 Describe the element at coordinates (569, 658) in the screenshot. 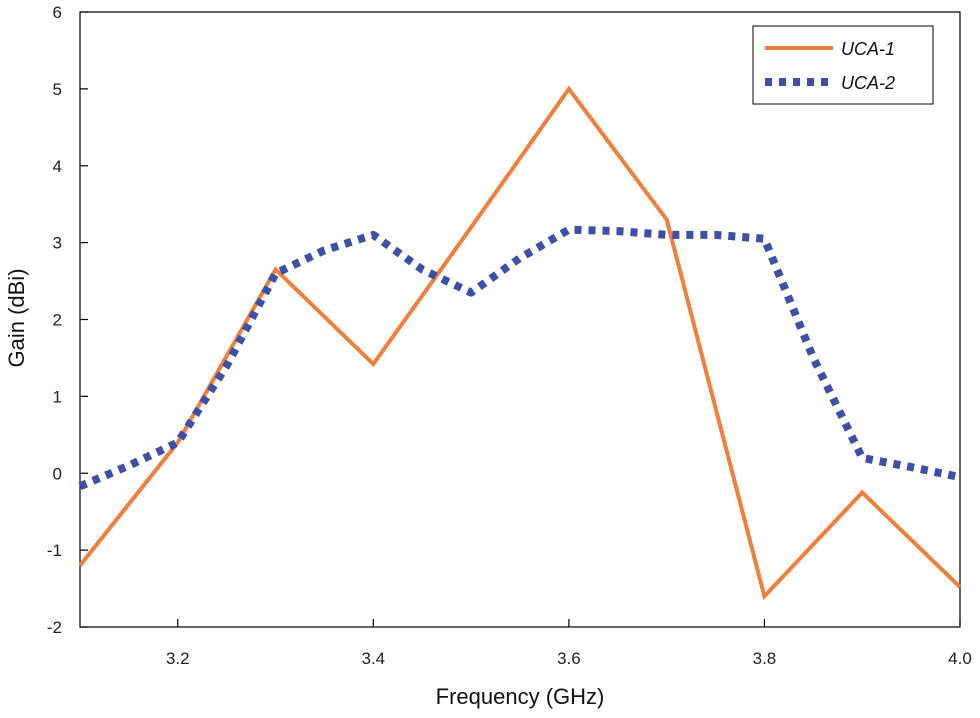

I see `x-tick-label: 3.6` at that location.